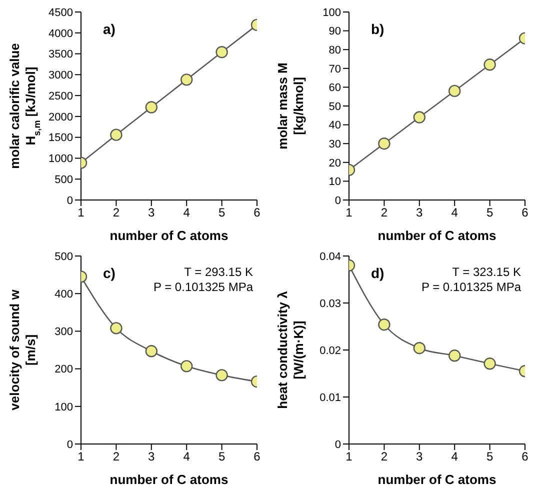 The height and width of the screenshot is (497, 538). I want to click on y-tick-label: 4500, so click(60, 12).